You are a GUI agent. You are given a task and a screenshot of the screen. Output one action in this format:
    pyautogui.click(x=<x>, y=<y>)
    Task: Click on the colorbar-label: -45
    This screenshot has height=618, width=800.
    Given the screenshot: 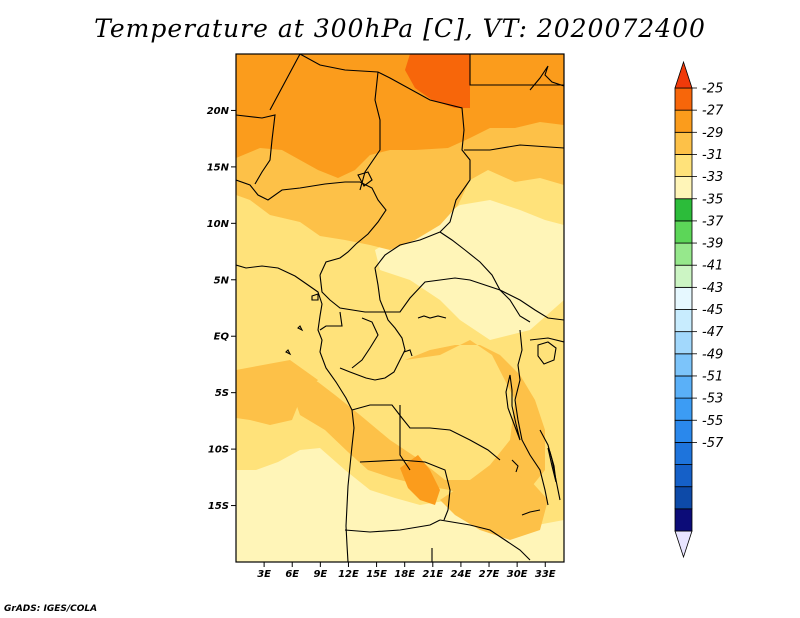 What is the action you would take?
    pyautogui.click(x=712, y=310)
    